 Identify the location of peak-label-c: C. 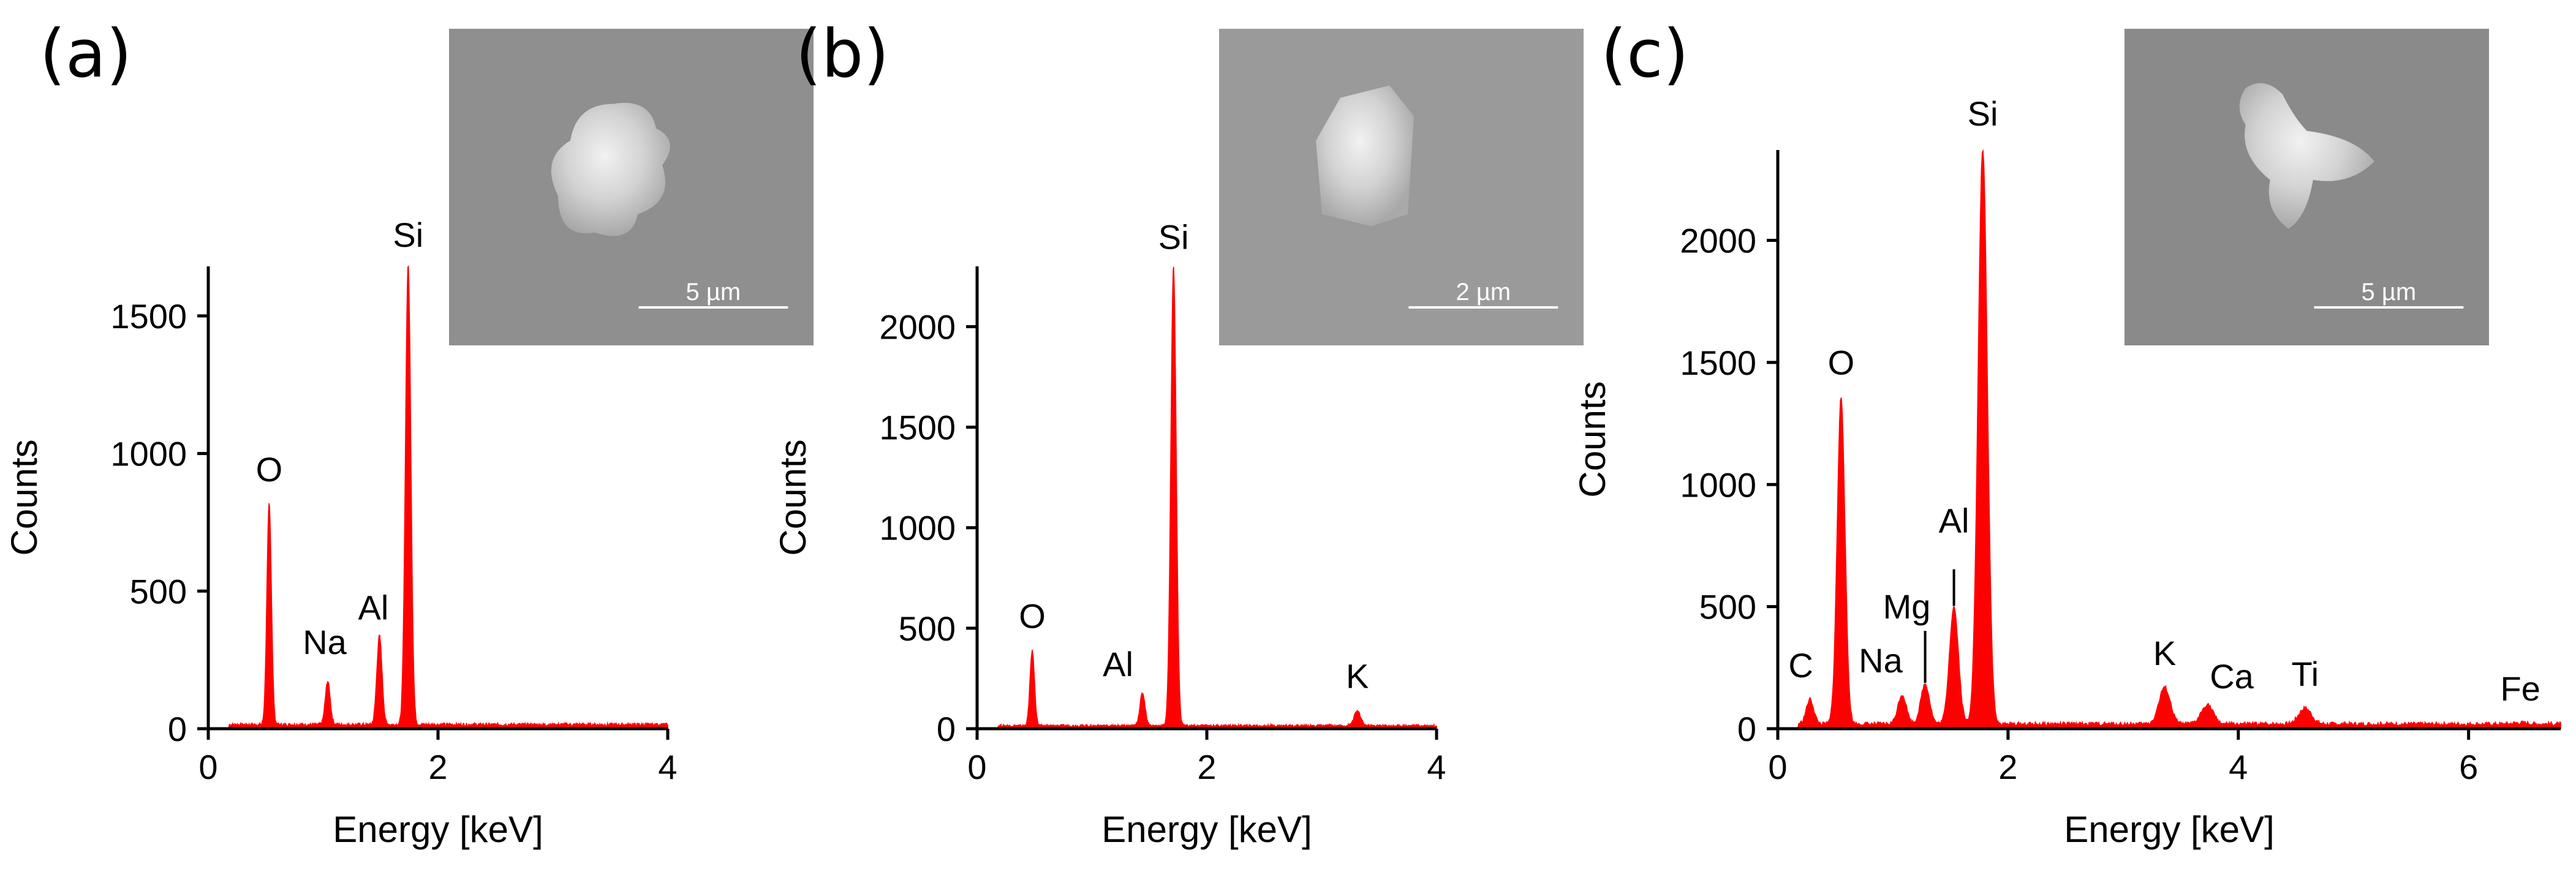
(1800, 666).